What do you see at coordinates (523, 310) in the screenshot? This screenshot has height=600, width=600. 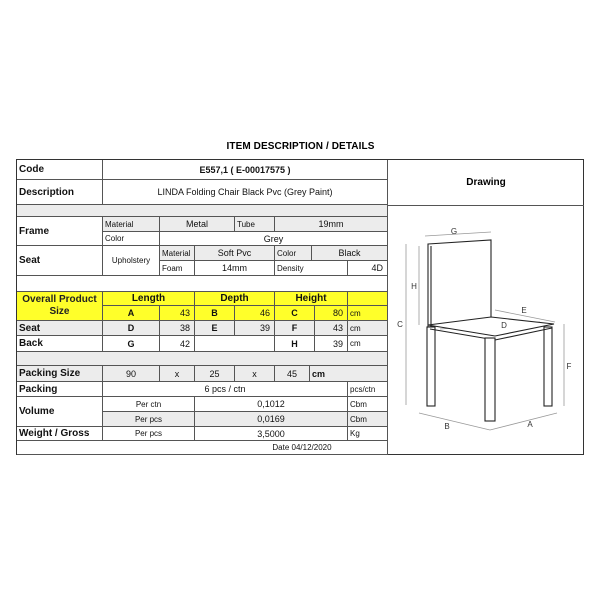 I see `dim-label-e: E` at bounding box center [523, 310].